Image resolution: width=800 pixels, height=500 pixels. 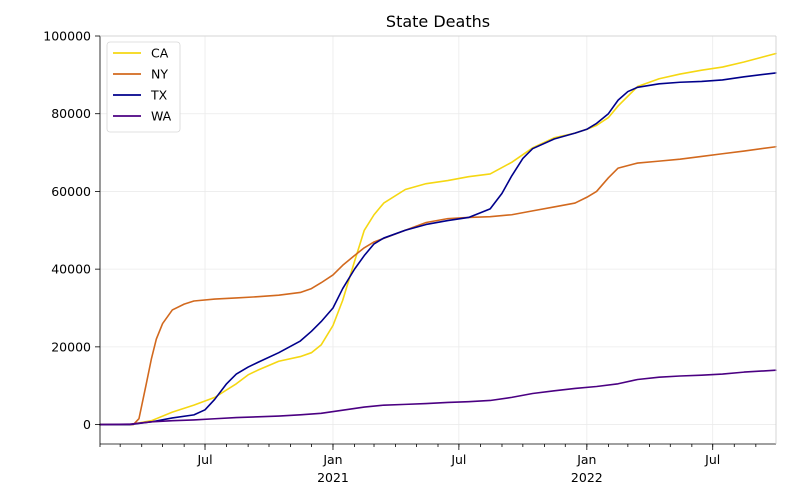 I want to click on chart-title: State Deaths, so click(x=438, y=21).